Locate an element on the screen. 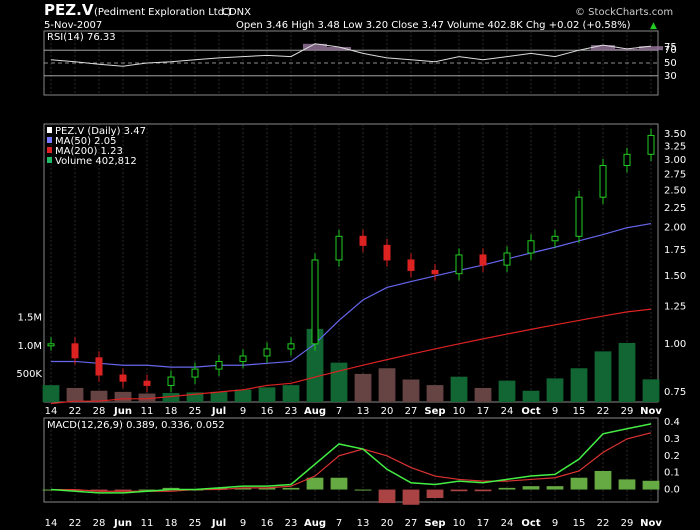 This screenshot has height=530, width=700. x-axis-label: 15 is located at coordinates (579, 523).